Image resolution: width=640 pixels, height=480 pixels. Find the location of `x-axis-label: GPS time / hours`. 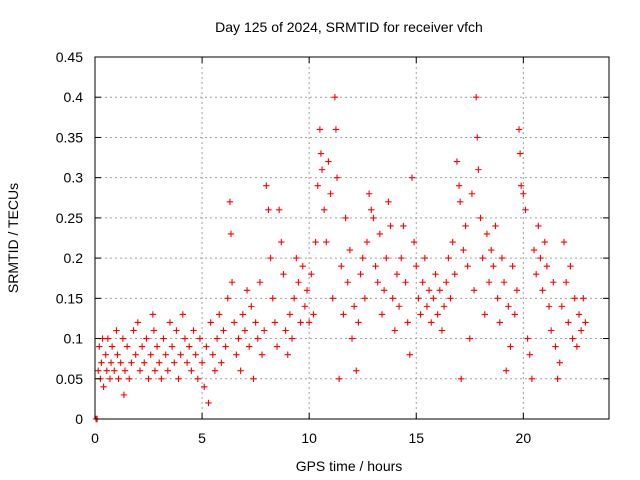

x-axis-label: GPS time / hours is located at coordinates (349, 466).